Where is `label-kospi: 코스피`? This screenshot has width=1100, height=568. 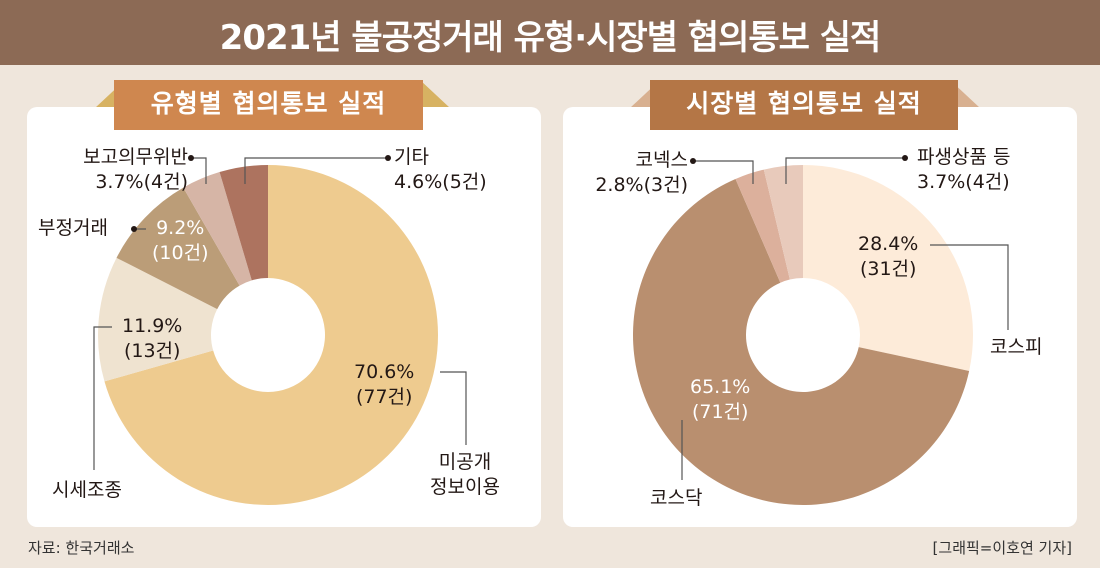 label-kospi: 코스피 is located at coordinates (1016, 347).